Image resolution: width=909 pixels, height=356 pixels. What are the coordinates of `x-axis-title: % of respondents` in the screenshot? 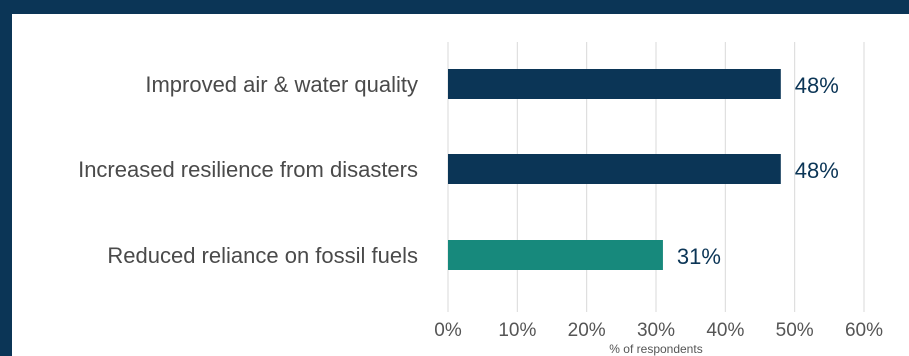 It's located at (655, 349).